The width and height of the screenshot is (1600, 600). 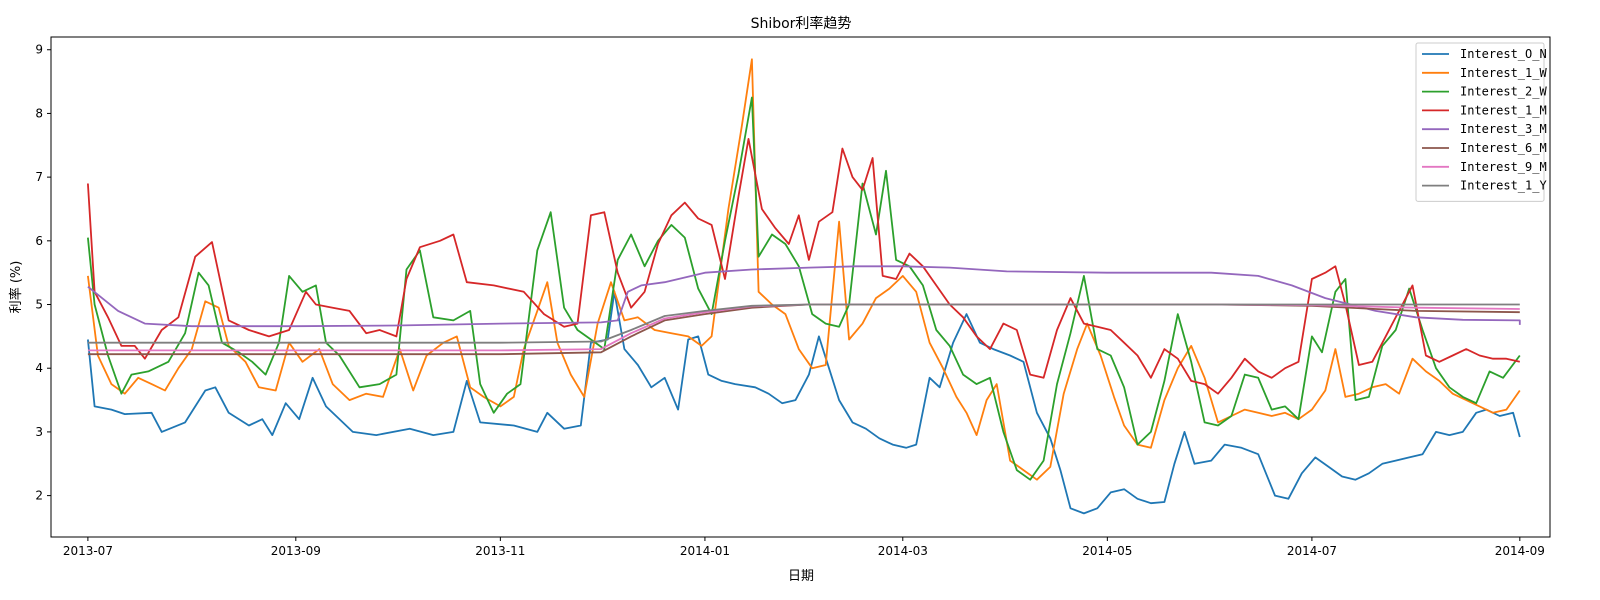 What do you see at coordinates (1312, 551) in the screenshot?
I see `x-tick-label: 2014-07` at bounding box center [1312, 551].